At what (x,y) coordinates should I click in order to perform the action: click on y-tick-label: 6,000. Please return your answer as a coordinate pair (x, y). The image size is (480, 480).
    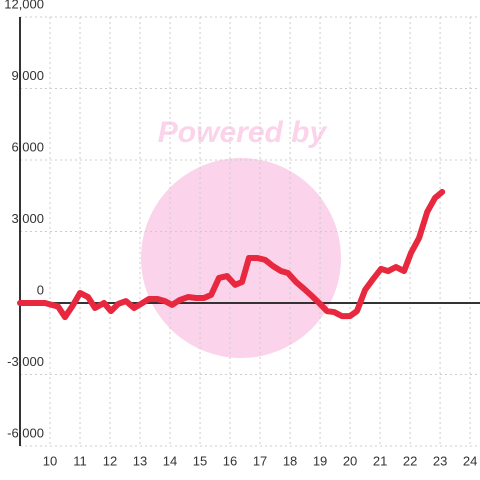
    Looking at the image, I should click on (27, 146).